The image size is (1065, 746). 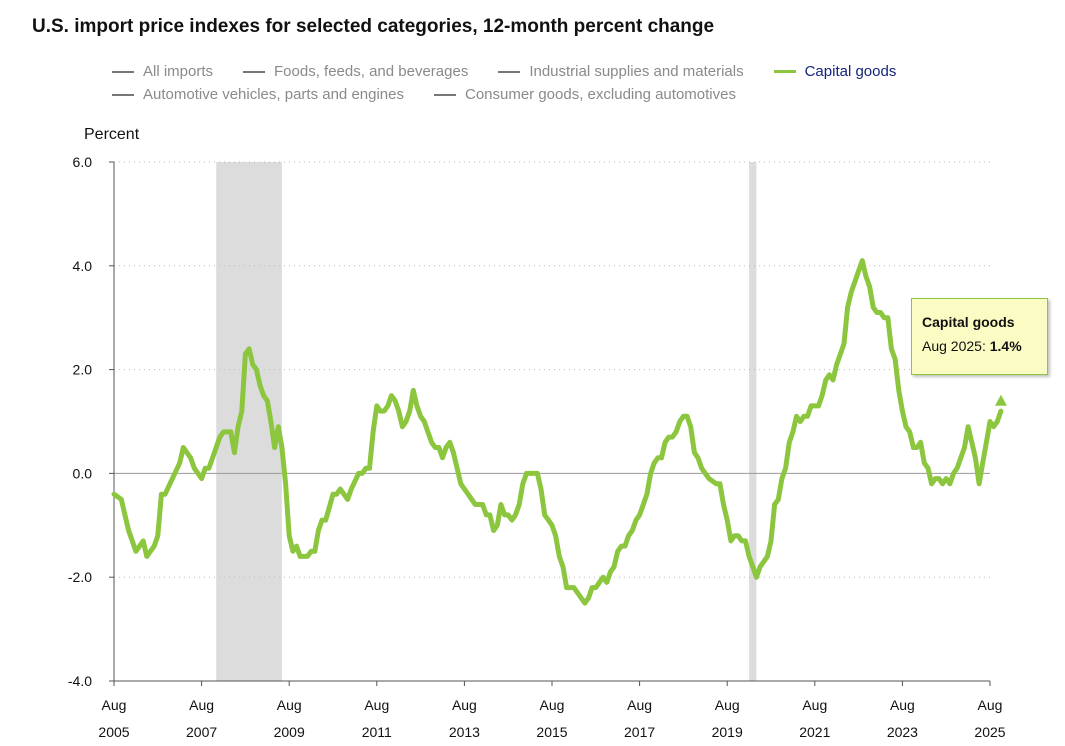 What do you see at coordinates (80, 681) in the screenshot?
I see `y-tick-label: -4.0` at bounding box center [80, 681].